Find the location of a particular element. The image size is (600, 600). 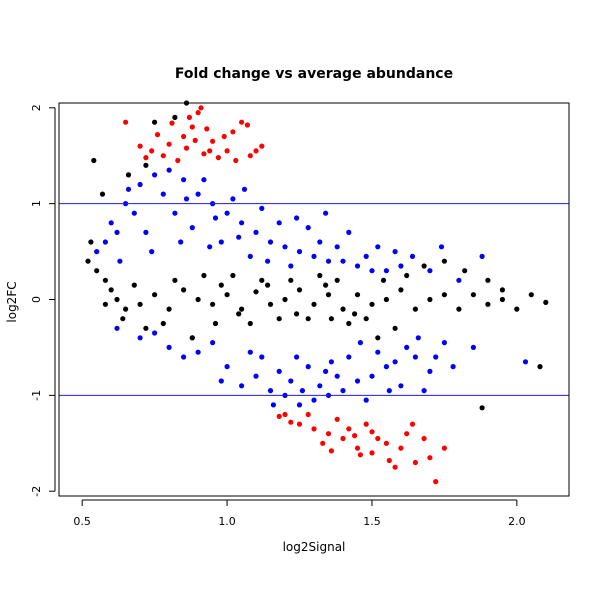

y-axis-label: log2FC is located at coordinates (12, 301).